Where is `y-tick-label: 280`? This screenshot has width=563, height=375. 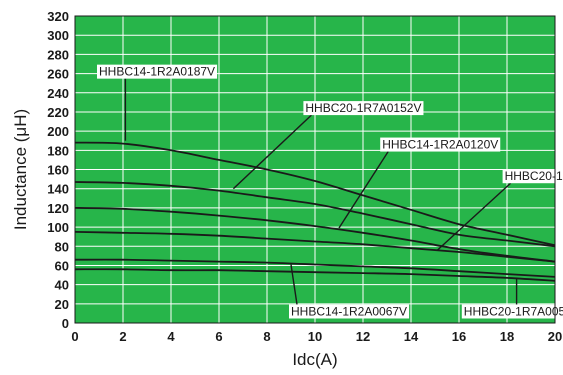 y-tick-label: 280 is located at coordinates (58, 54).